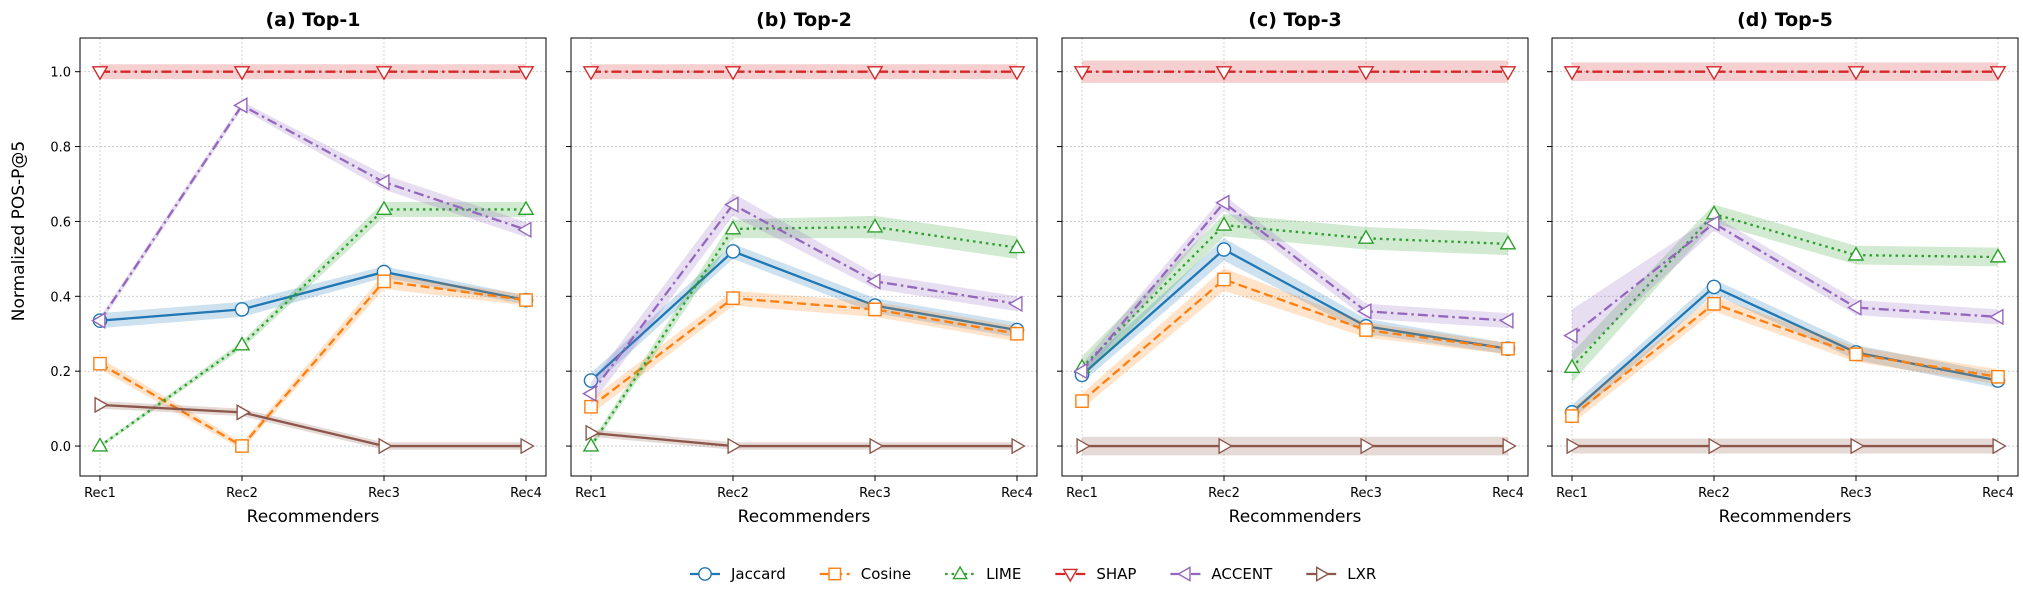 Image resolution: width=2023 pixels, height=597 pixels. Describe the element at coordinates (1341, 574) in the screenshot. I see `legend-item-lxr: LXR` at that location.